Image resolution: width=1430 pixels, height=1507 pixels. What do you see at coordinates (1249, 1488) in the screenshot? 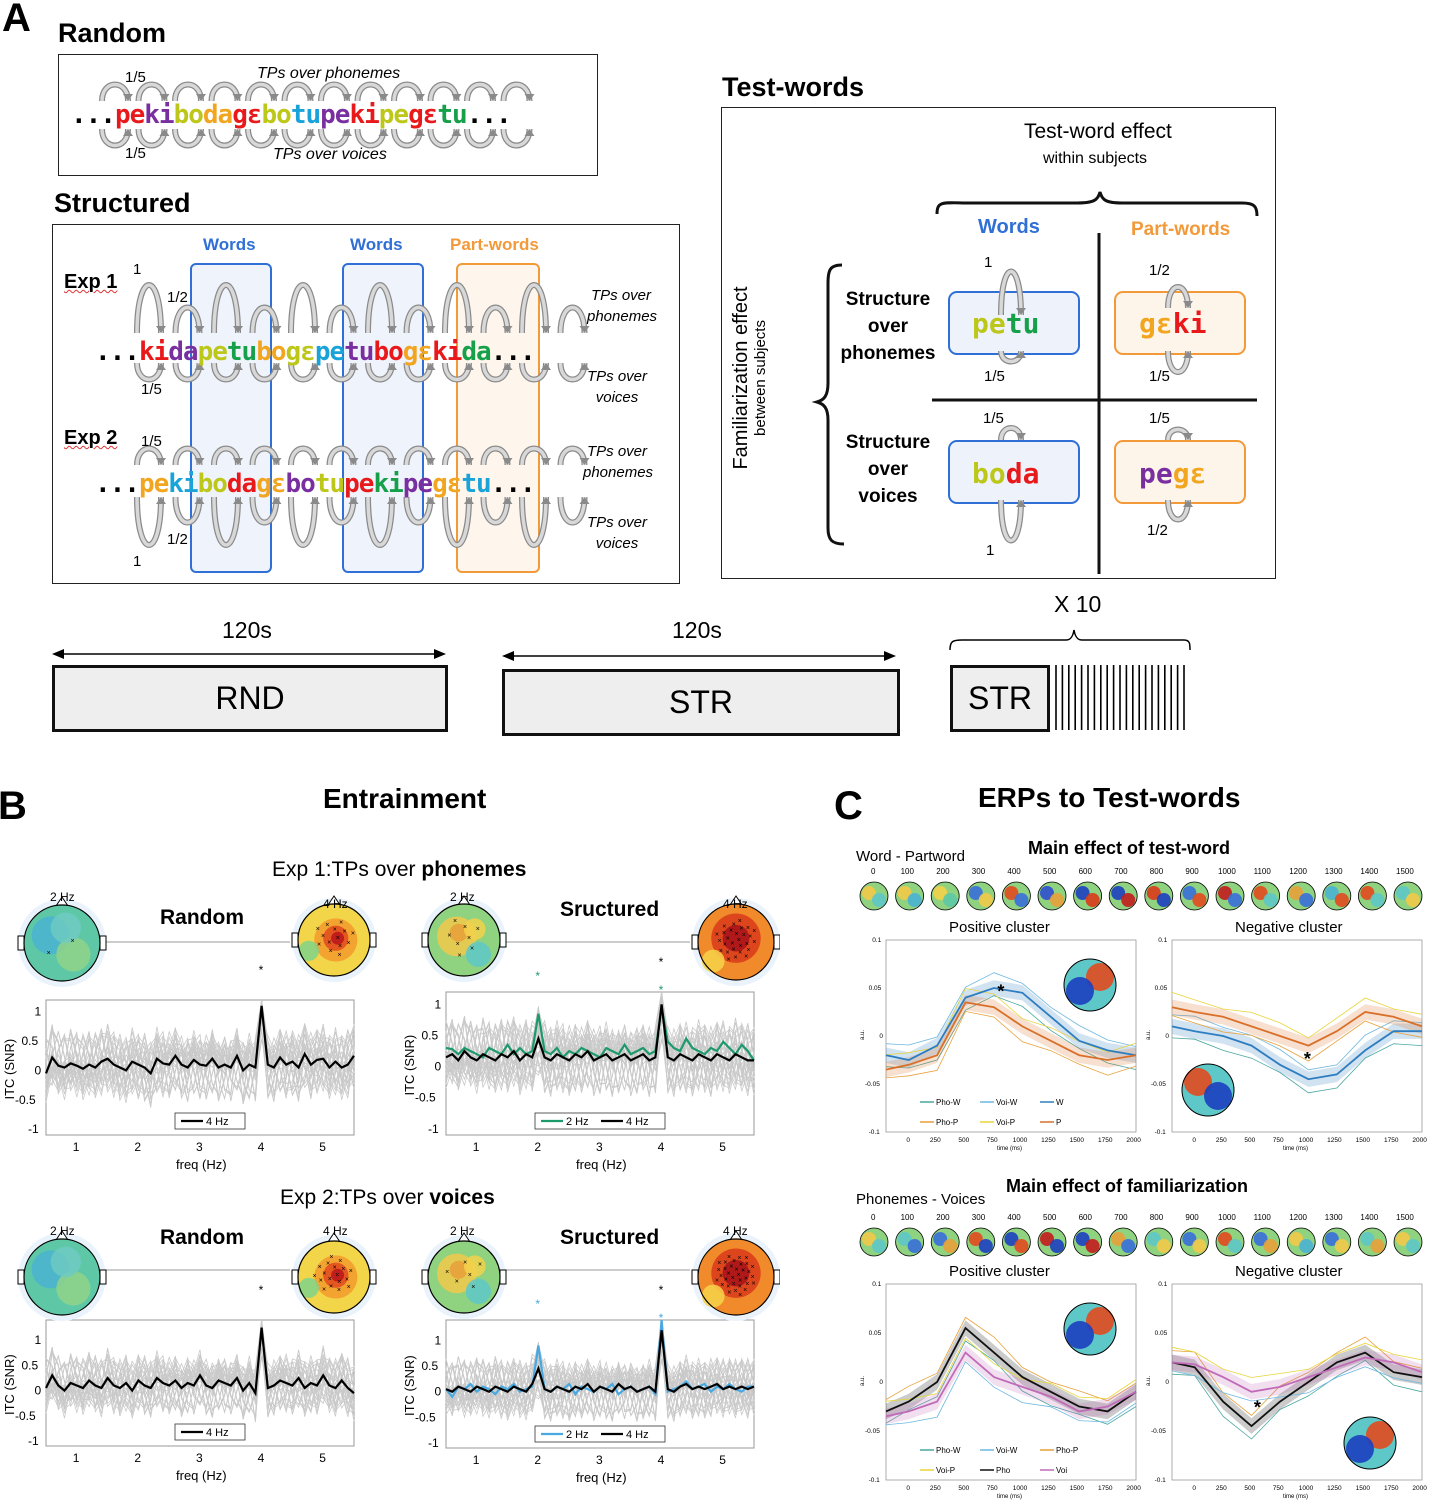
I see `x-tick-label: 500` at bounding box center [1249, 1488].